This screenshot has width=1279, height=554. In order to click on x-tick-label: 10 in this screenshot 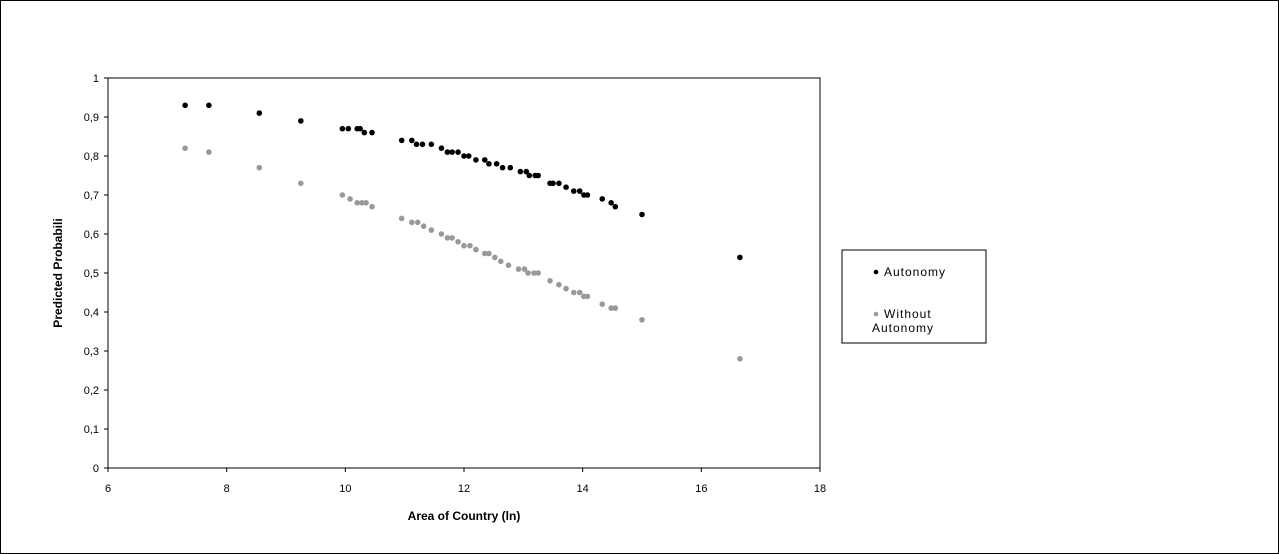, I will do `click(345, 489)`.